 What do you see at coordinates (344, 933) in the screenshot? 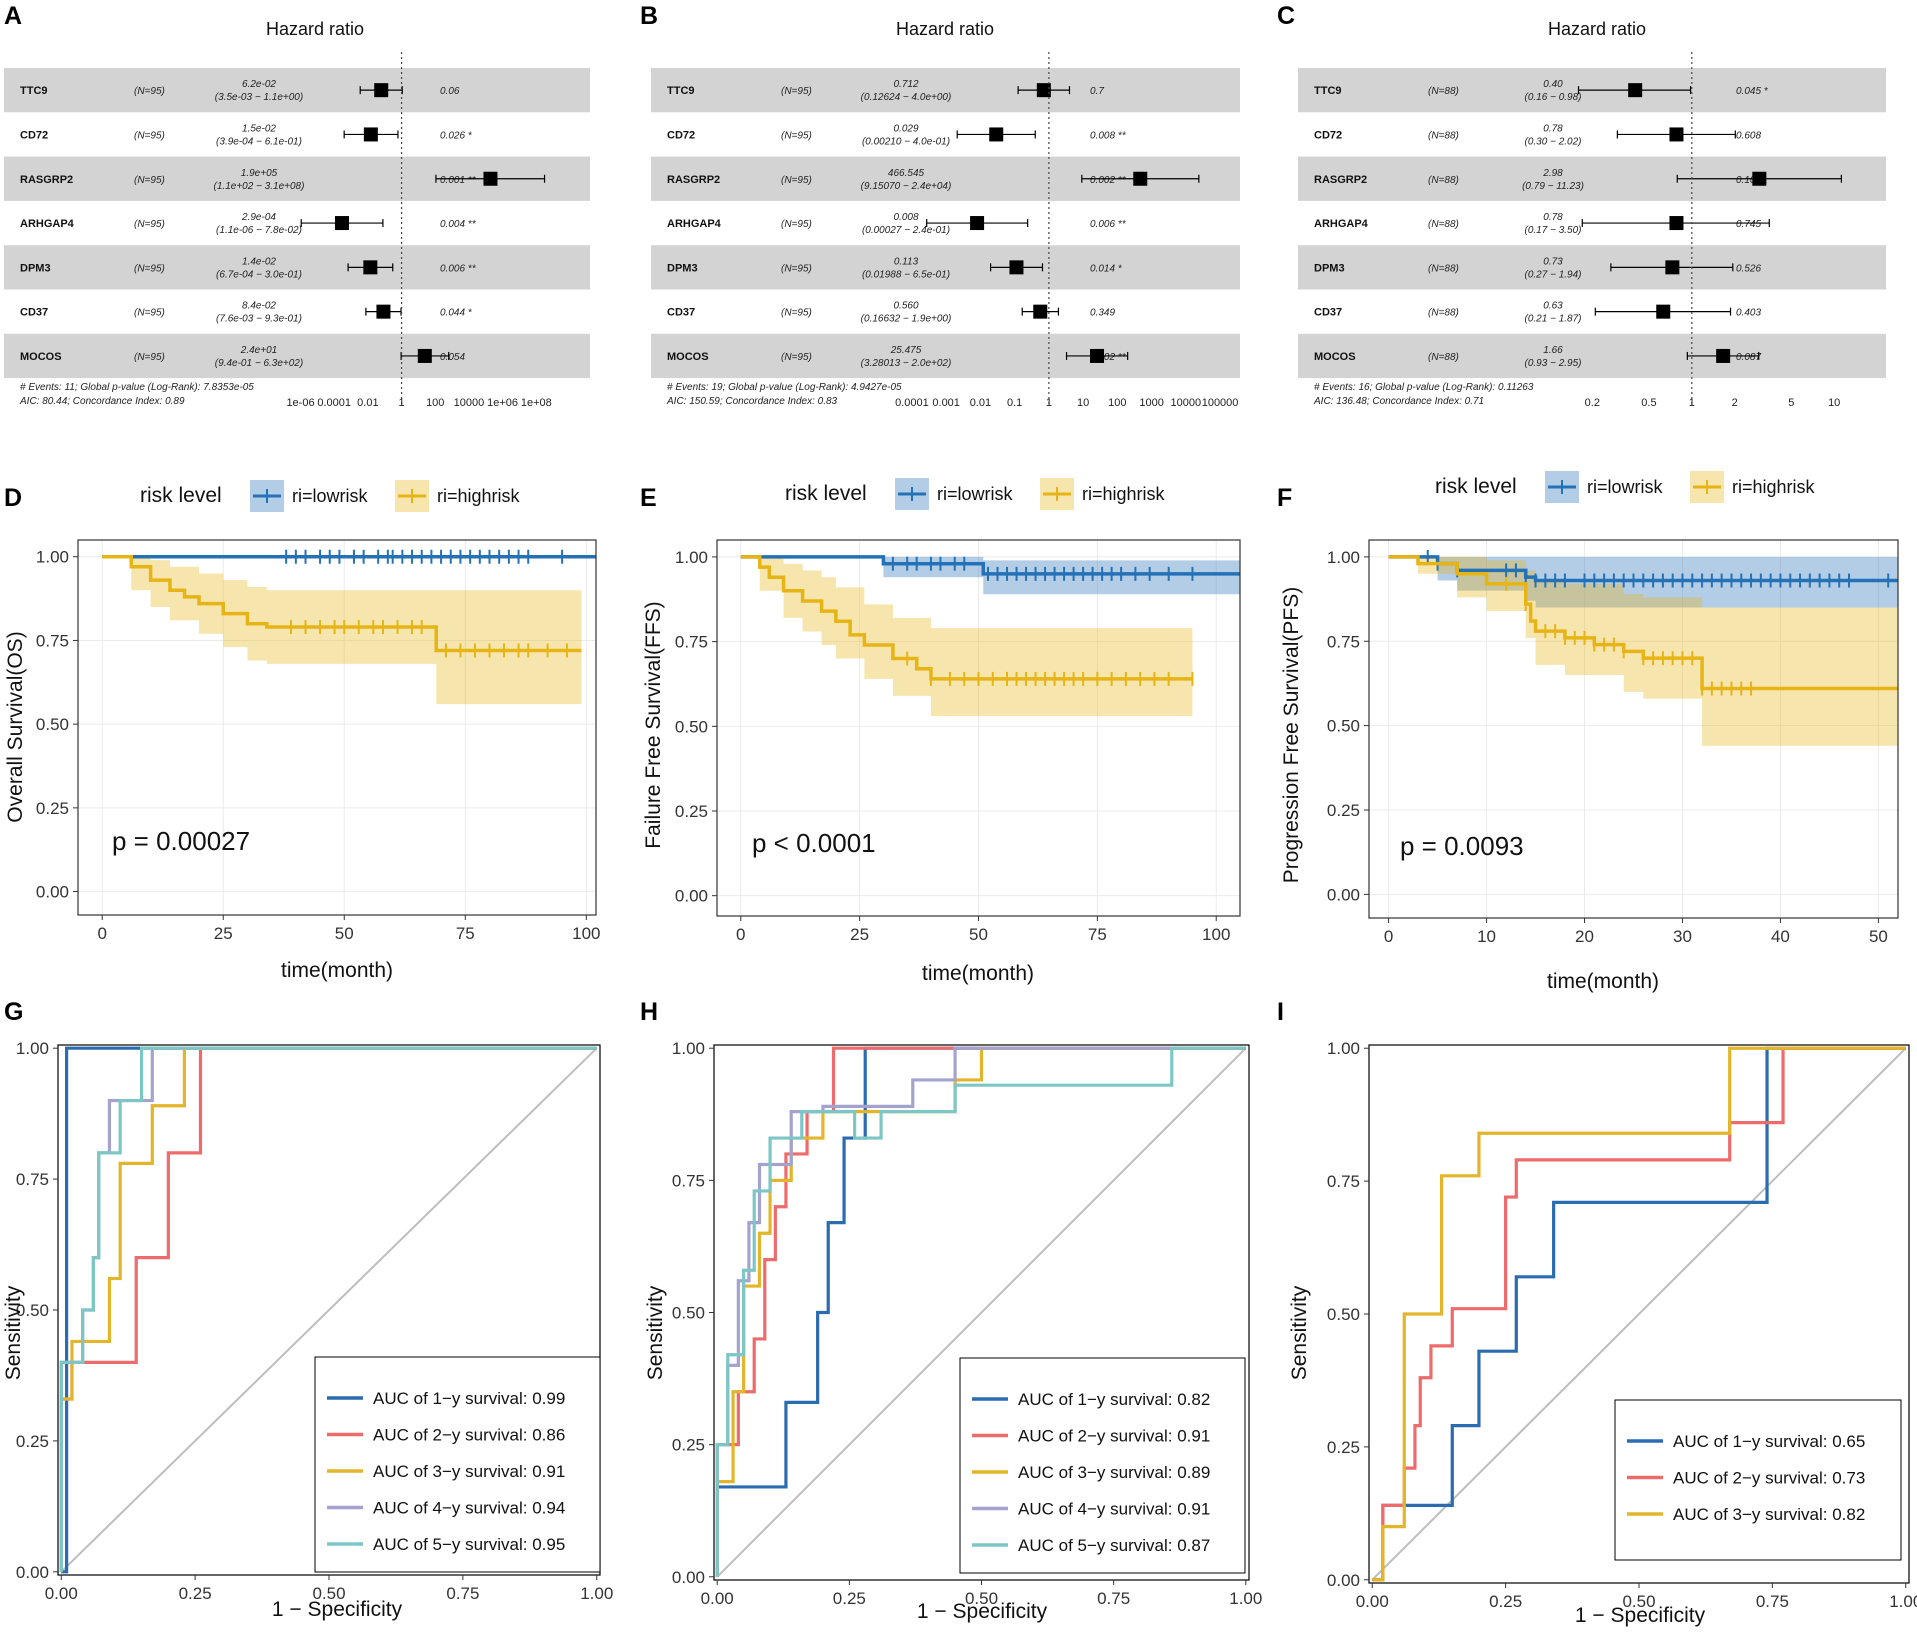
I see `km-x-tick-label: 50` at bounding box center [344, 933].